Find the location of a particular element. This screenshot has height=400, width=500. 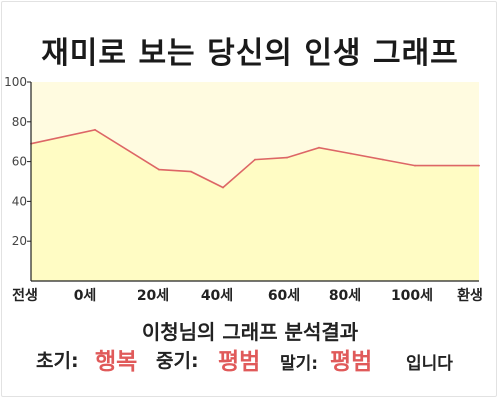

suffix-text: 입니다 is located at coordinates (429, 364).